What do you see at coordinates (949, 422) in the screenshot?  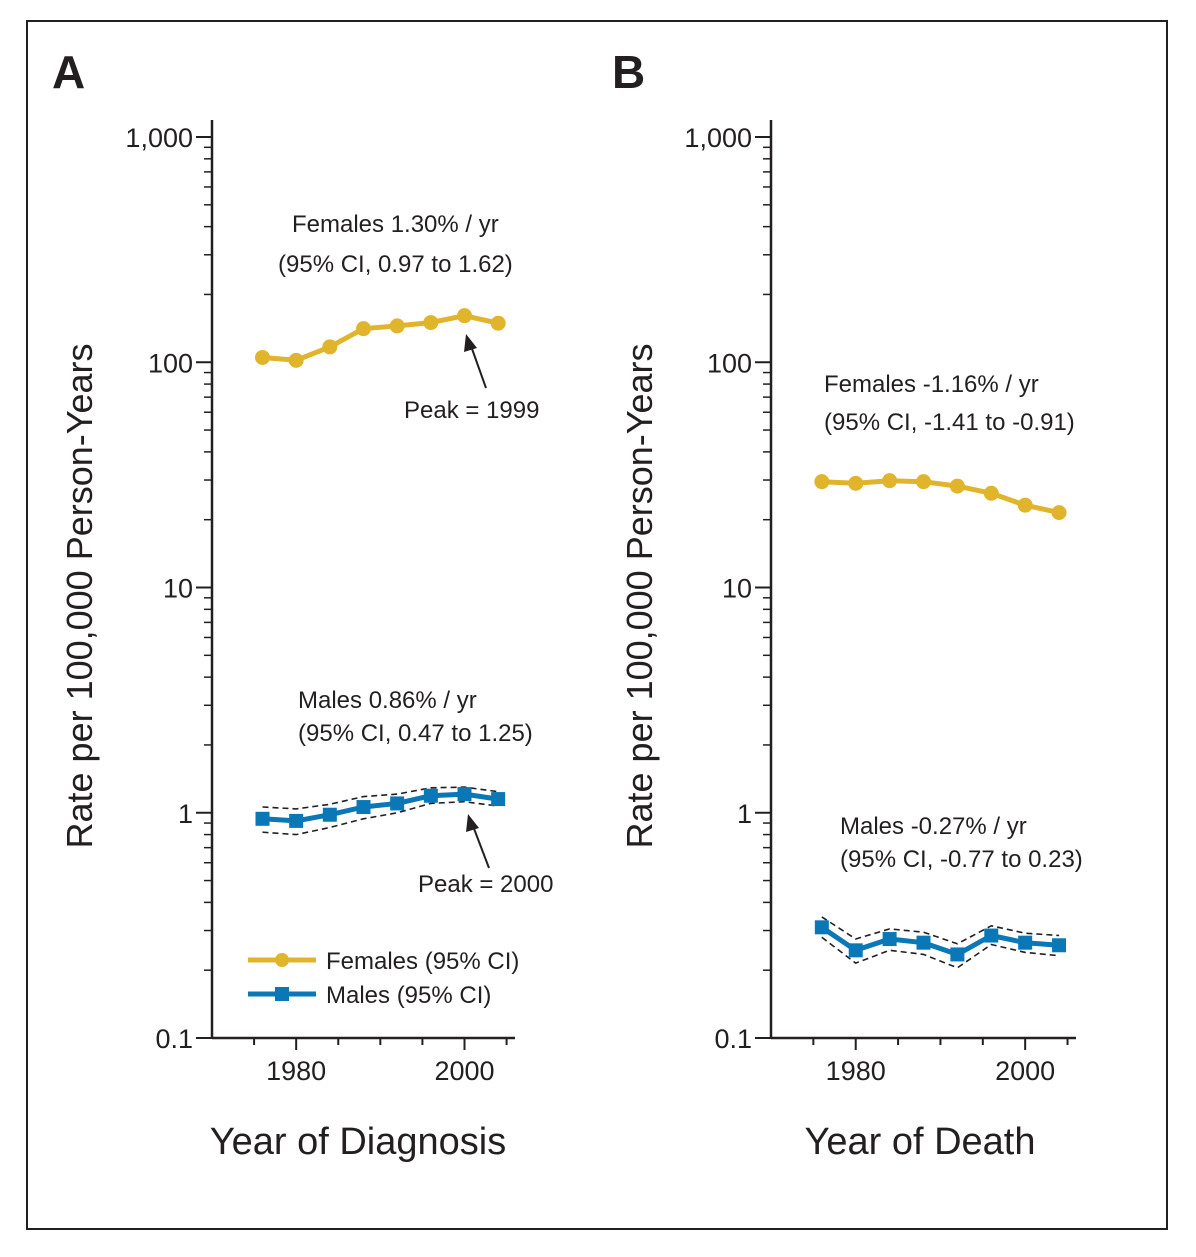 I see `panel-b-females-annotation-line2: (95% CI, -1.41 to -0.91)` at bounding box center [949, 422].